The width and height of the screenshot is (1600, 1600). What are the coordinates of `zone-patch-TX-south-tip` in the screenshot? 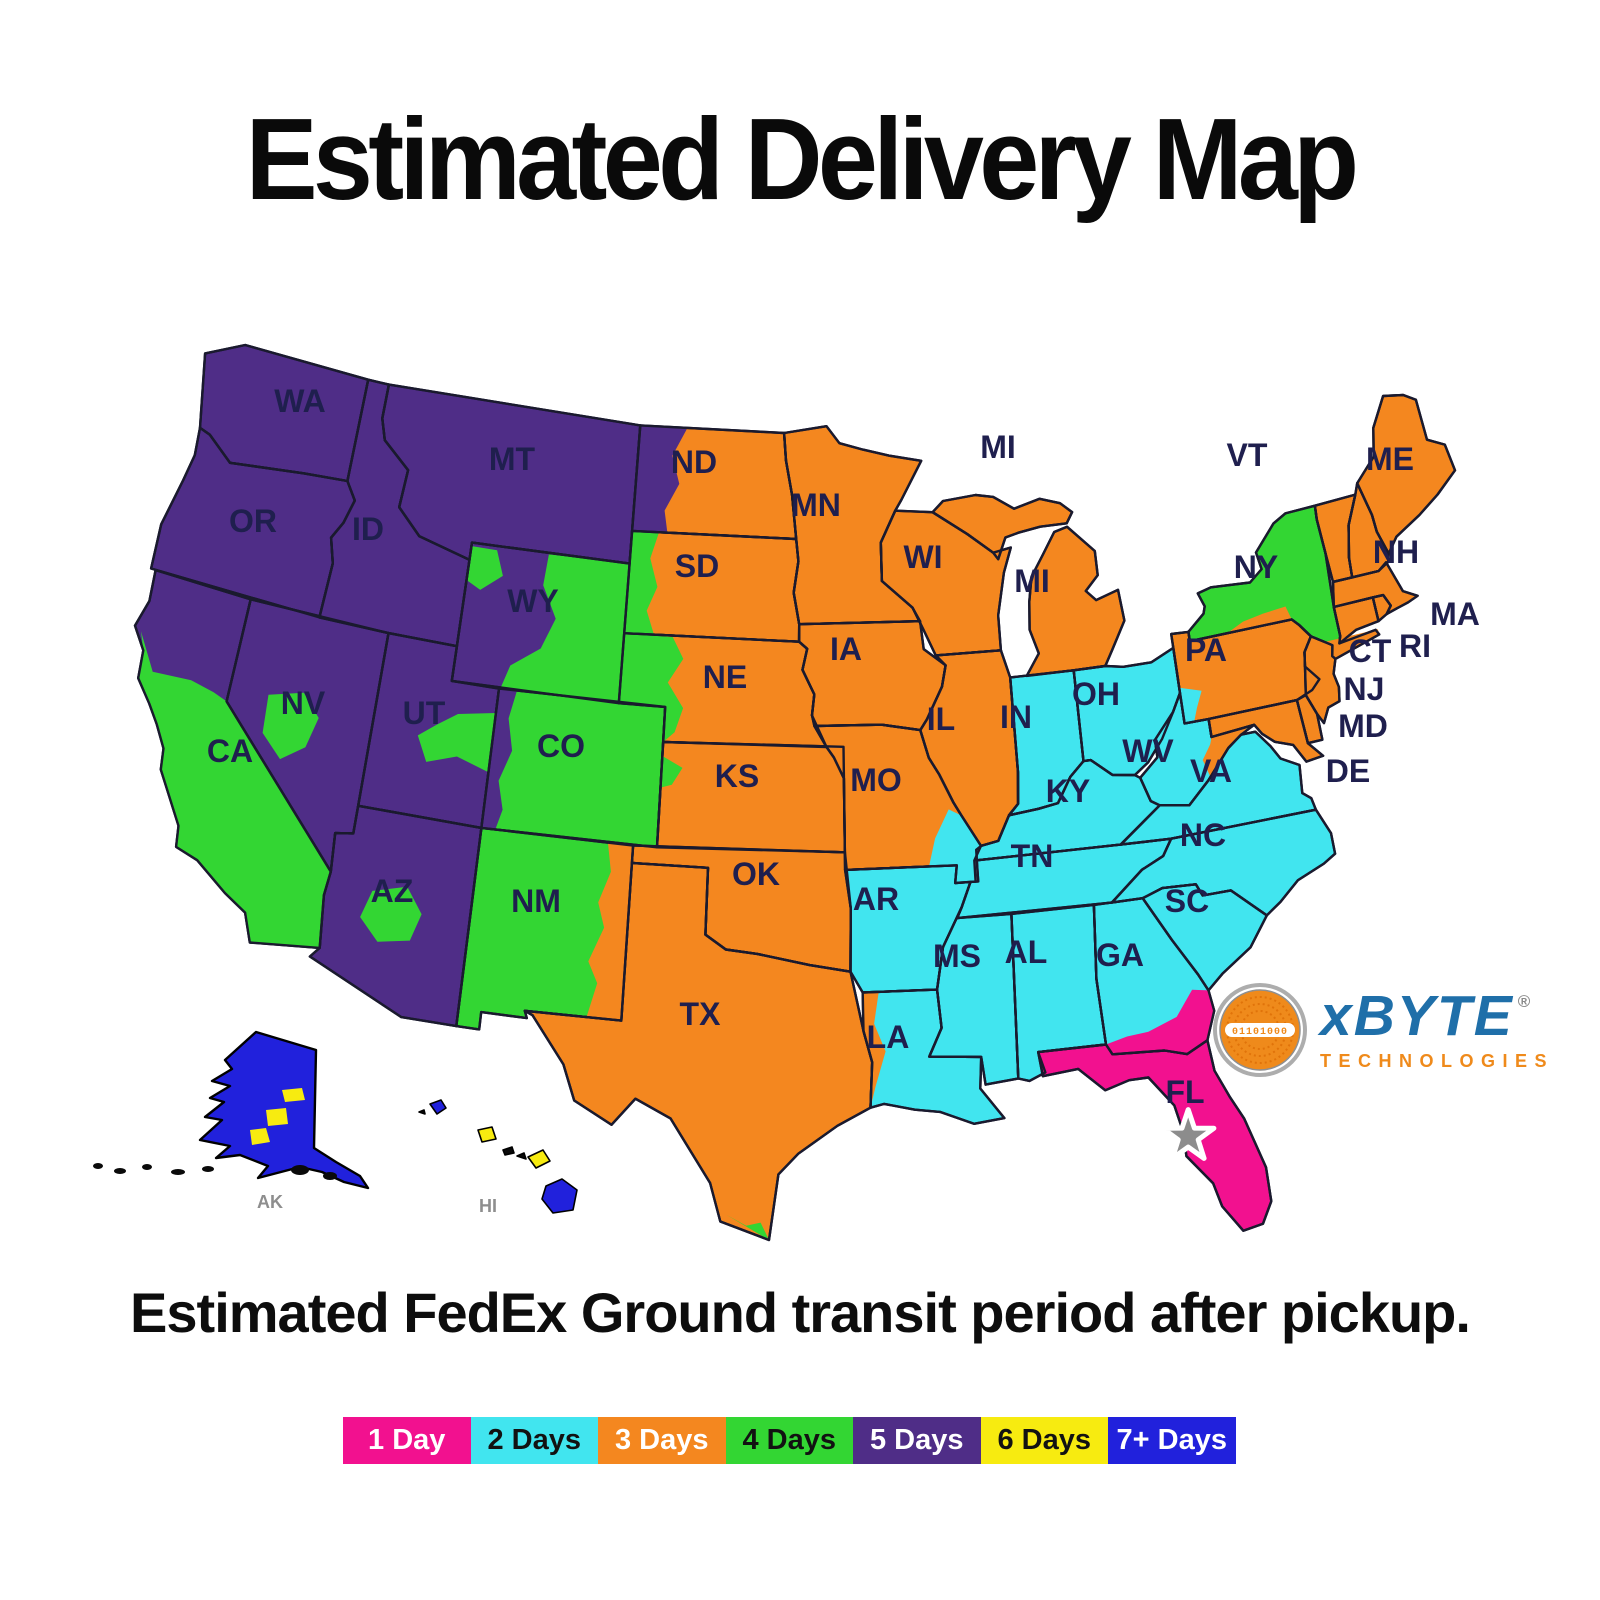 It's located at (747, 1227).